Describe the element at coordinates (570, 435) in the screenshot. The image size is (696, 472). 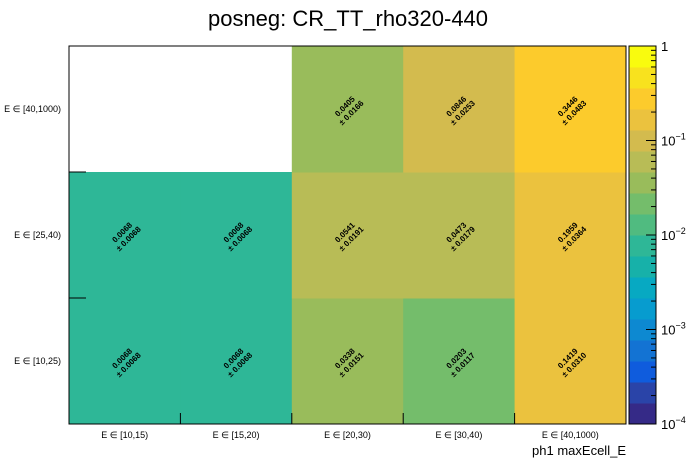
I see `x-tick-label: E ∈ [40,1000)` at that location.